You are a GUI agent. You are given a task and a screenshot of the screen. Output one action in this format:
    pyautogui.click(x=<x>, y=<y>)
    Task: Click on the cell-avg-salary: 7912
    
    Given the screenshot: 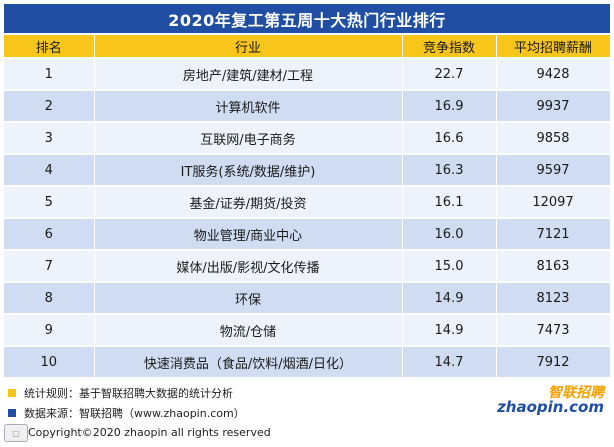 What is the action you would take?
    pyautogui.click(x=553, y=361)
    